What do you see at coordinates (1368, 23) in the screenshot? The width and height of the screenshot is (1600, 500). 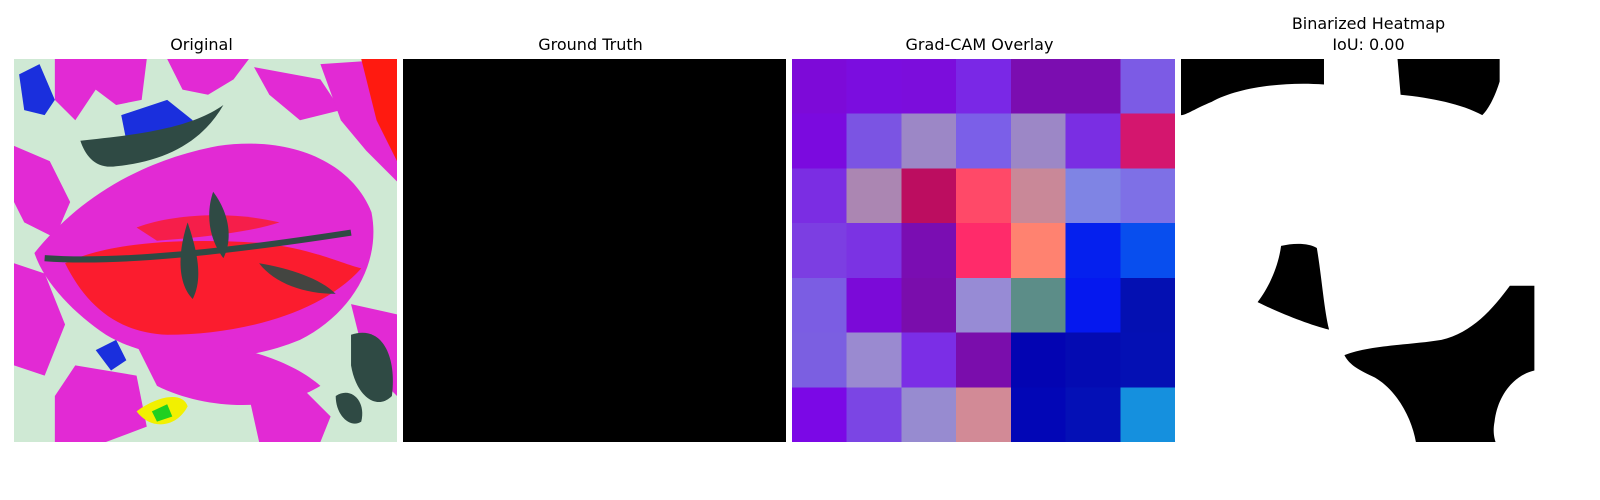 I see `panel-title-binarized: Binarized Heatmap` at bounding box center [1368, 23].